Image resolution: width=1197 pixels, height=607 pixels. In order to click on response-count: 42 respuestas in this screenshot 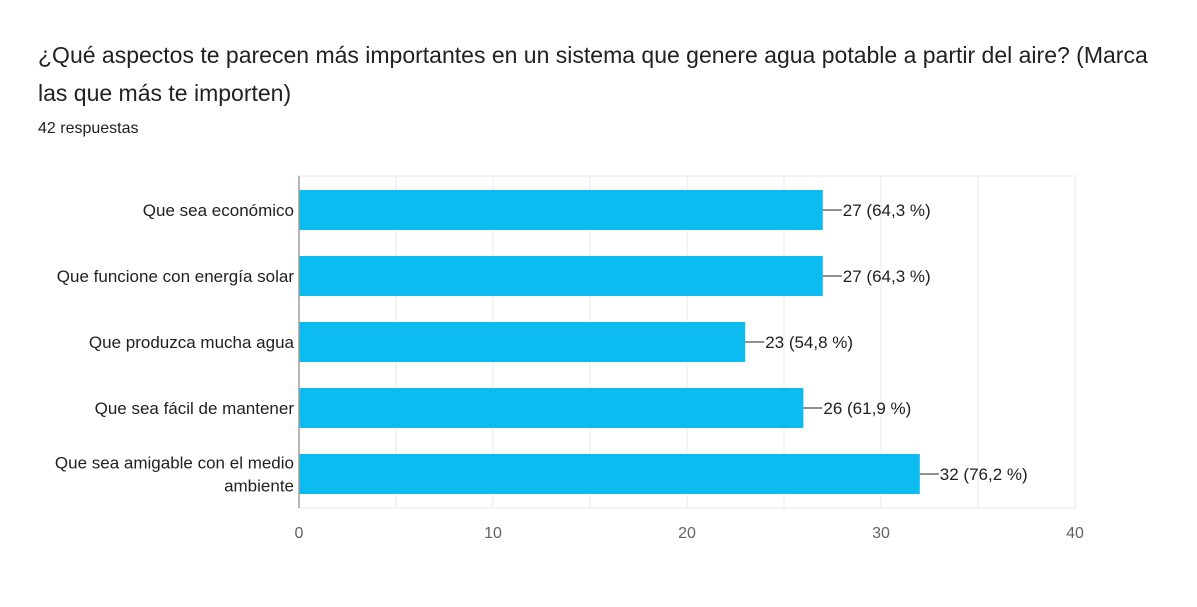, I will do `click(88, 128)`.